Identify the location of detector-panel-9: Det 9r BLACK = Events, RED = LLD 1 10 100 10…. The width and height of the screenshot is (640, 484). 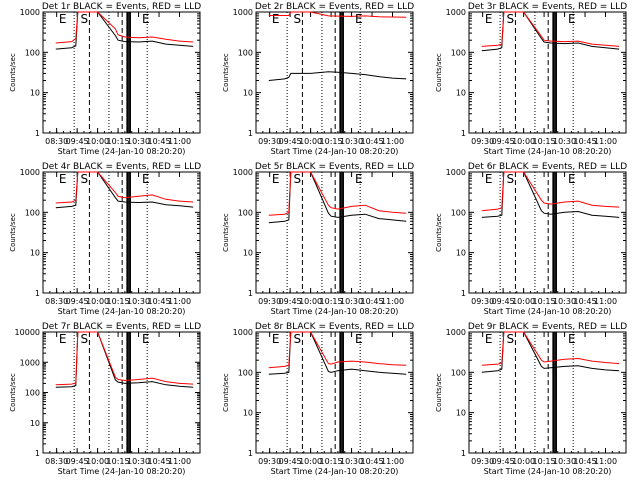
(531, 399).